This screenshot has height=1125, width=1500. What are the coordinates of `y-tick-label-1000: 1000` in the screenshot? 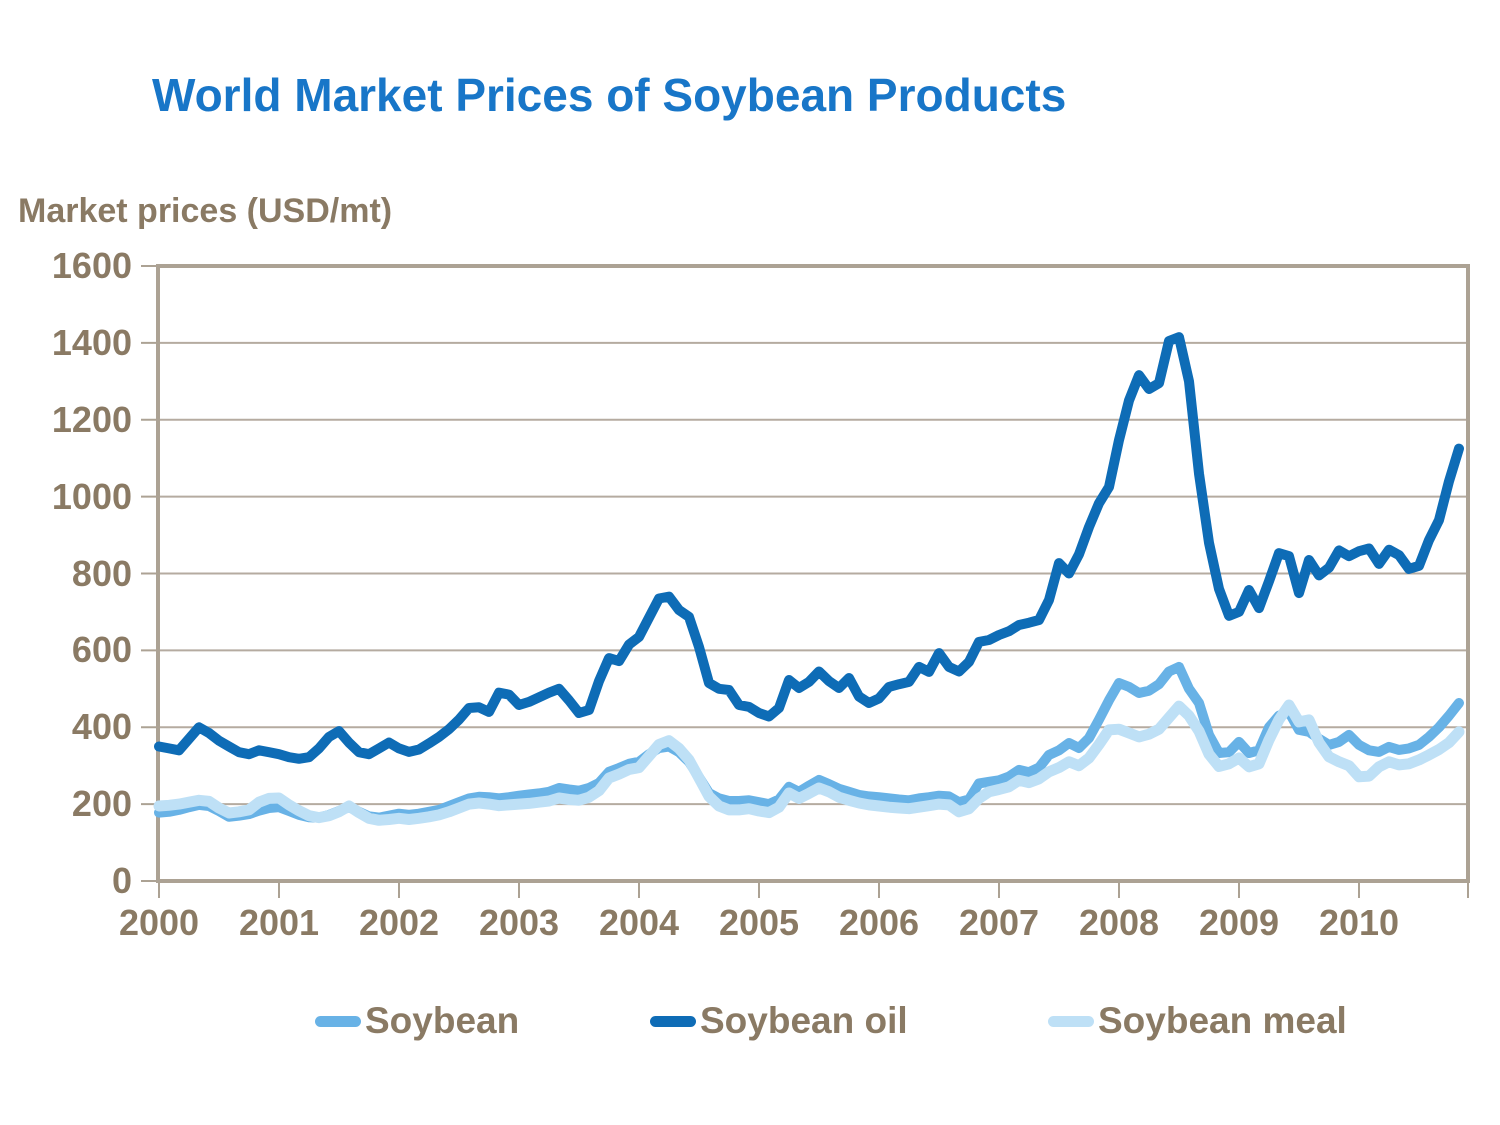 It's located at (91, 496).